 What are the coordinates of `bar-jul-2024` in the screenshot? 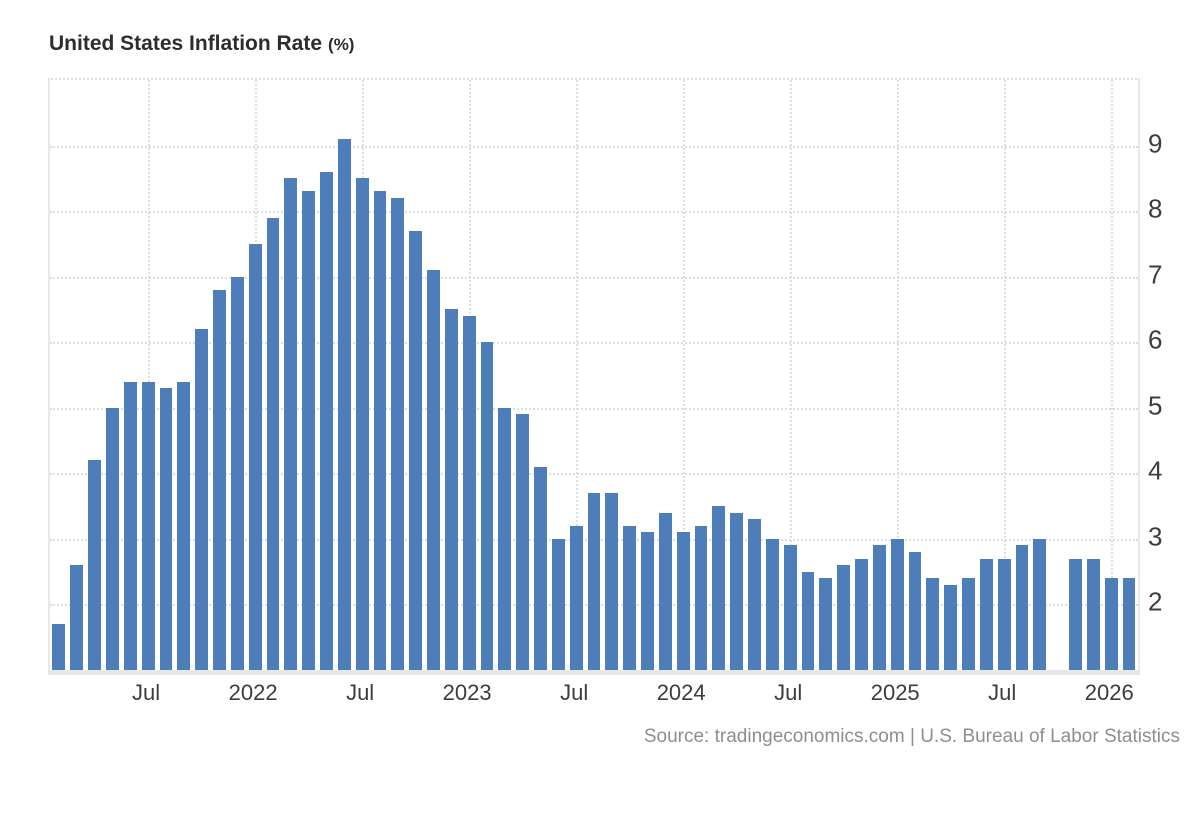 It's located at (790, 607).